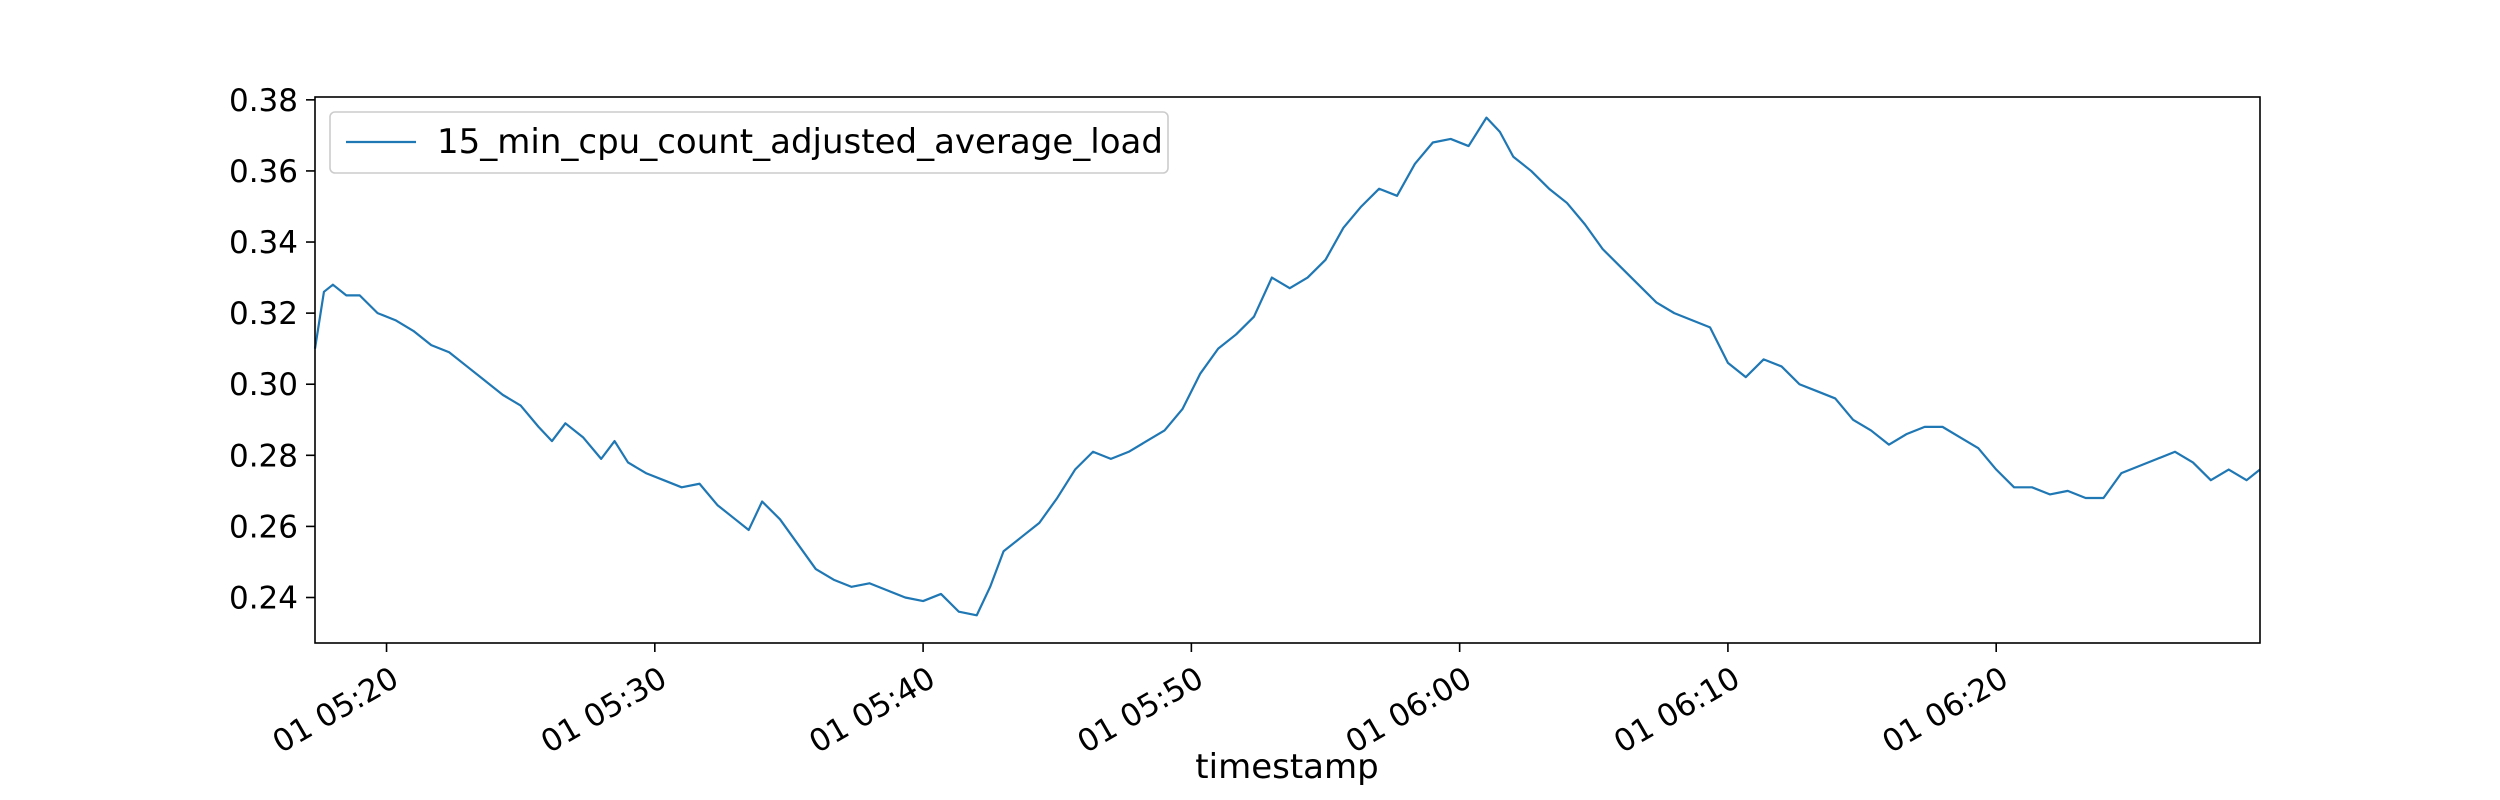  What do you see at coordinates (1286, 767) in the screenshot?
I see `x-axis-title: timestamp` at bounding box center [1286, 767].